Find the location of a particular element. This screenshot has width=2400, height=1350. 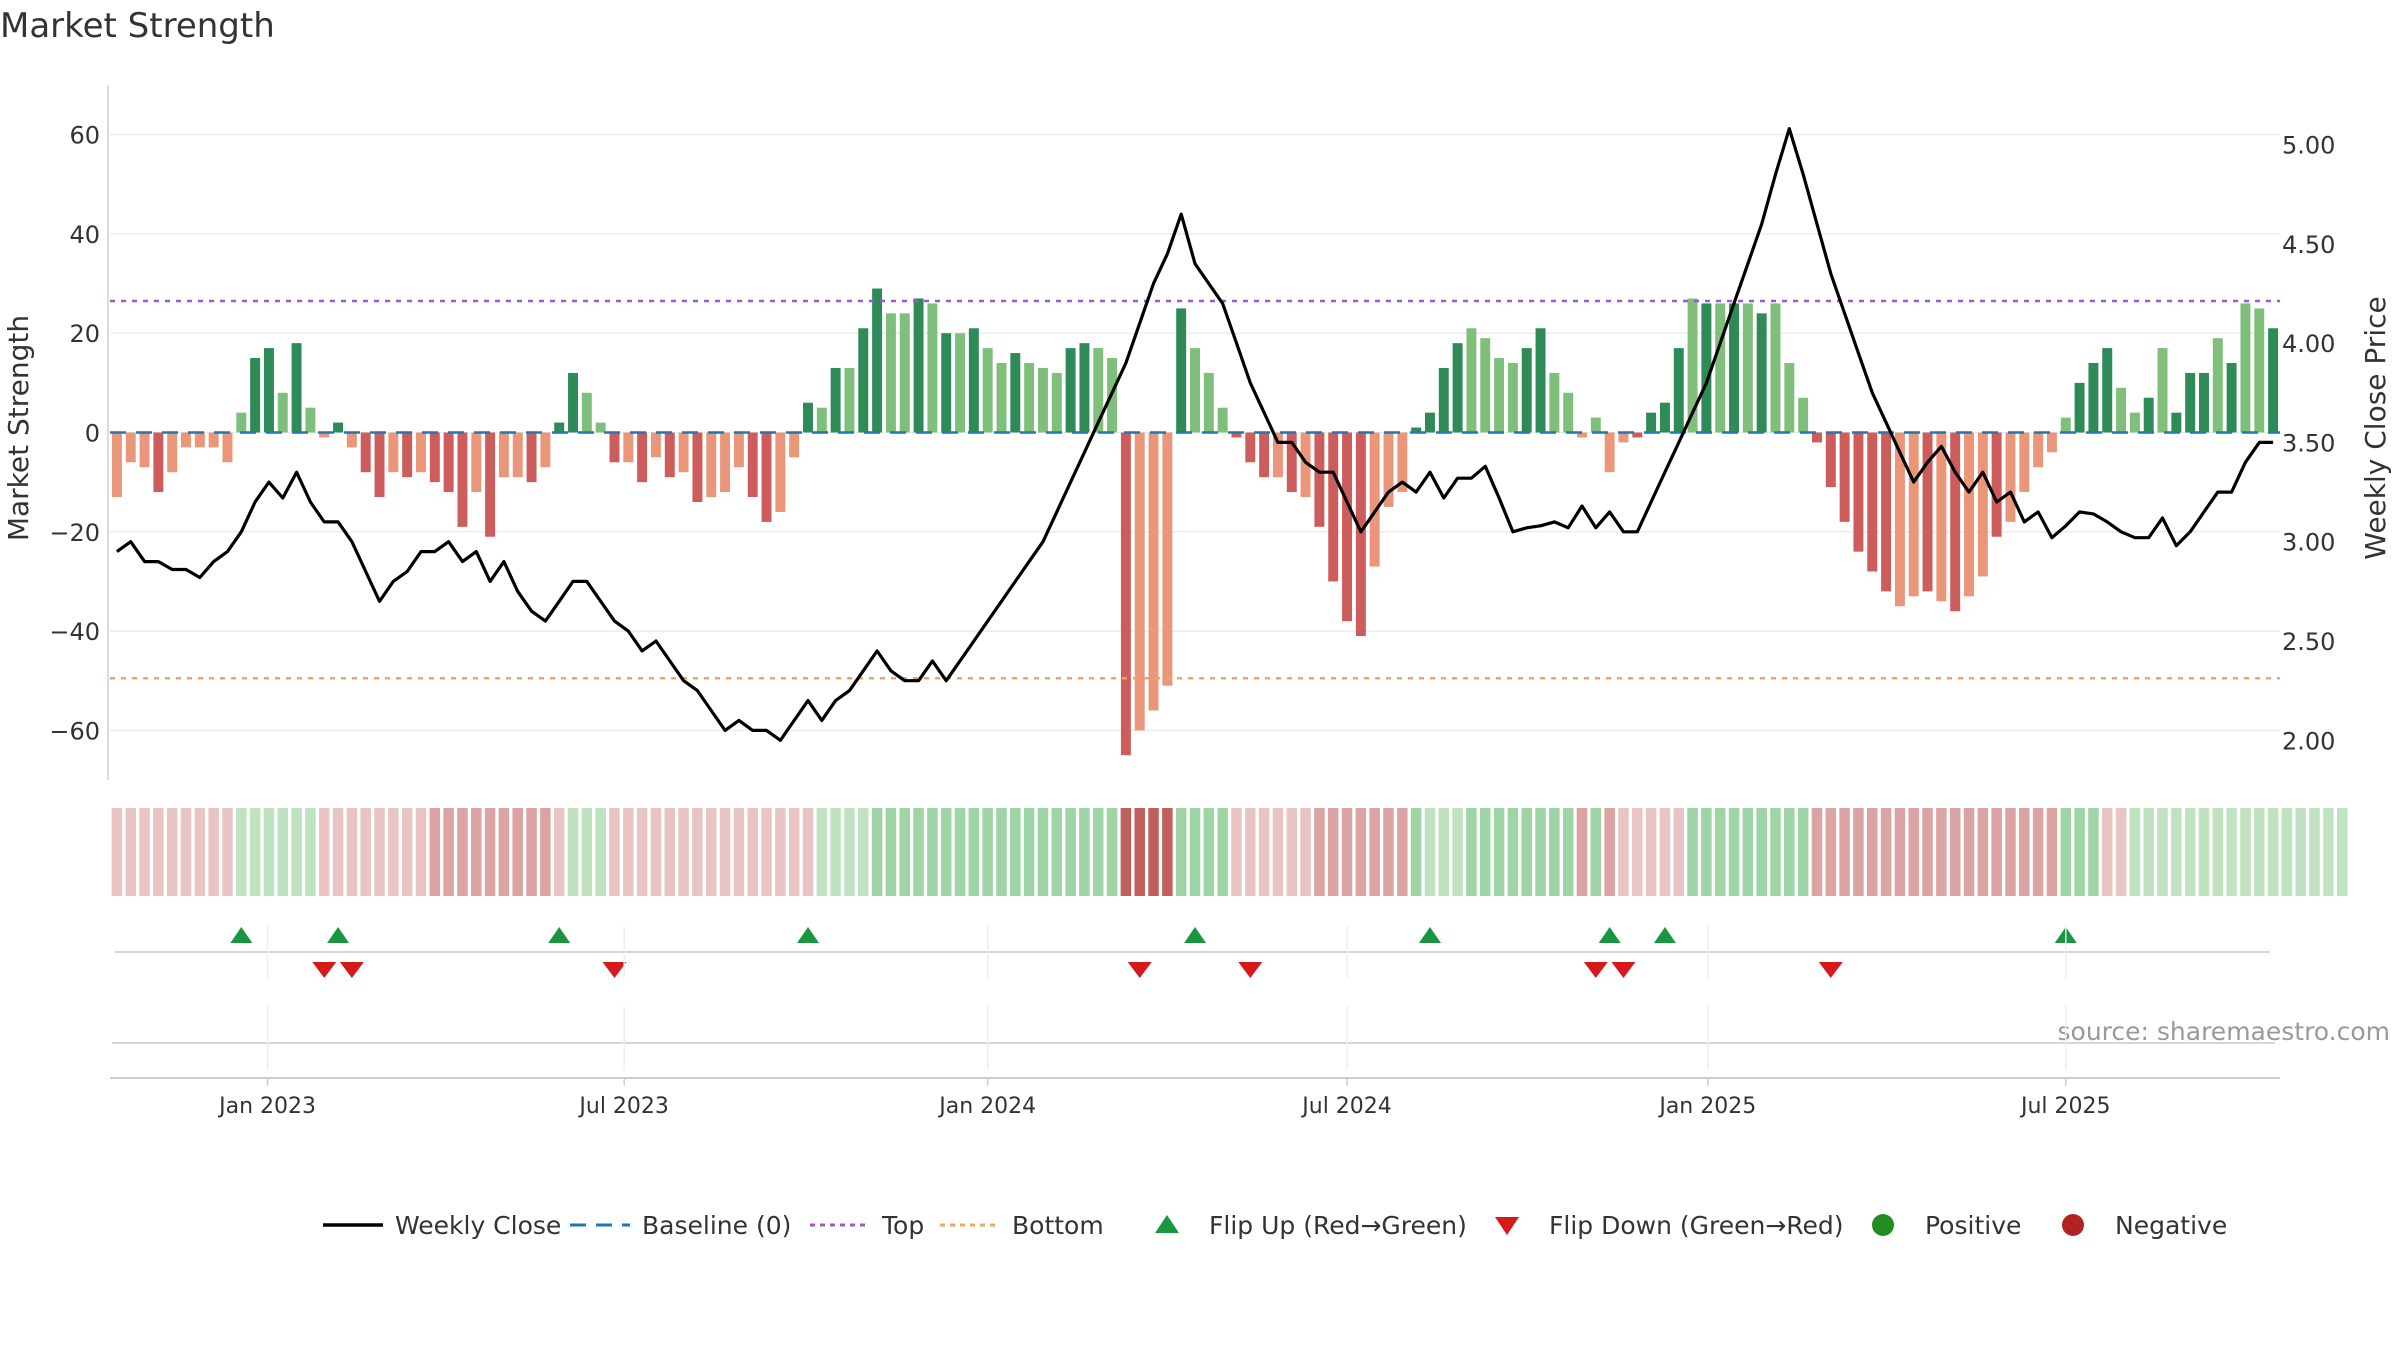

y2-axis-ticks: 5.00 4.50 4.00 3.50 3.00 2.50 2.00 is located at coordinates (2308, 444).